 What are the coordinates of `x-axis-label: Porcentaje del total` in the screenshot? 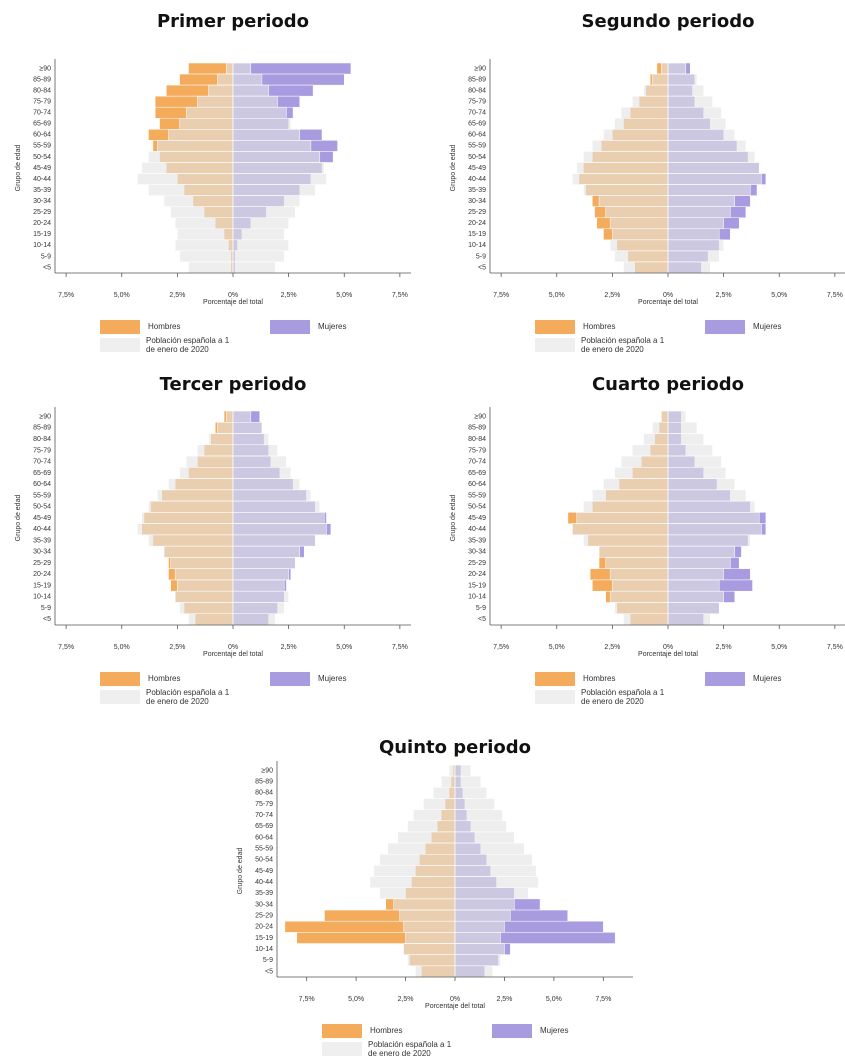 It's located at (233, 654).